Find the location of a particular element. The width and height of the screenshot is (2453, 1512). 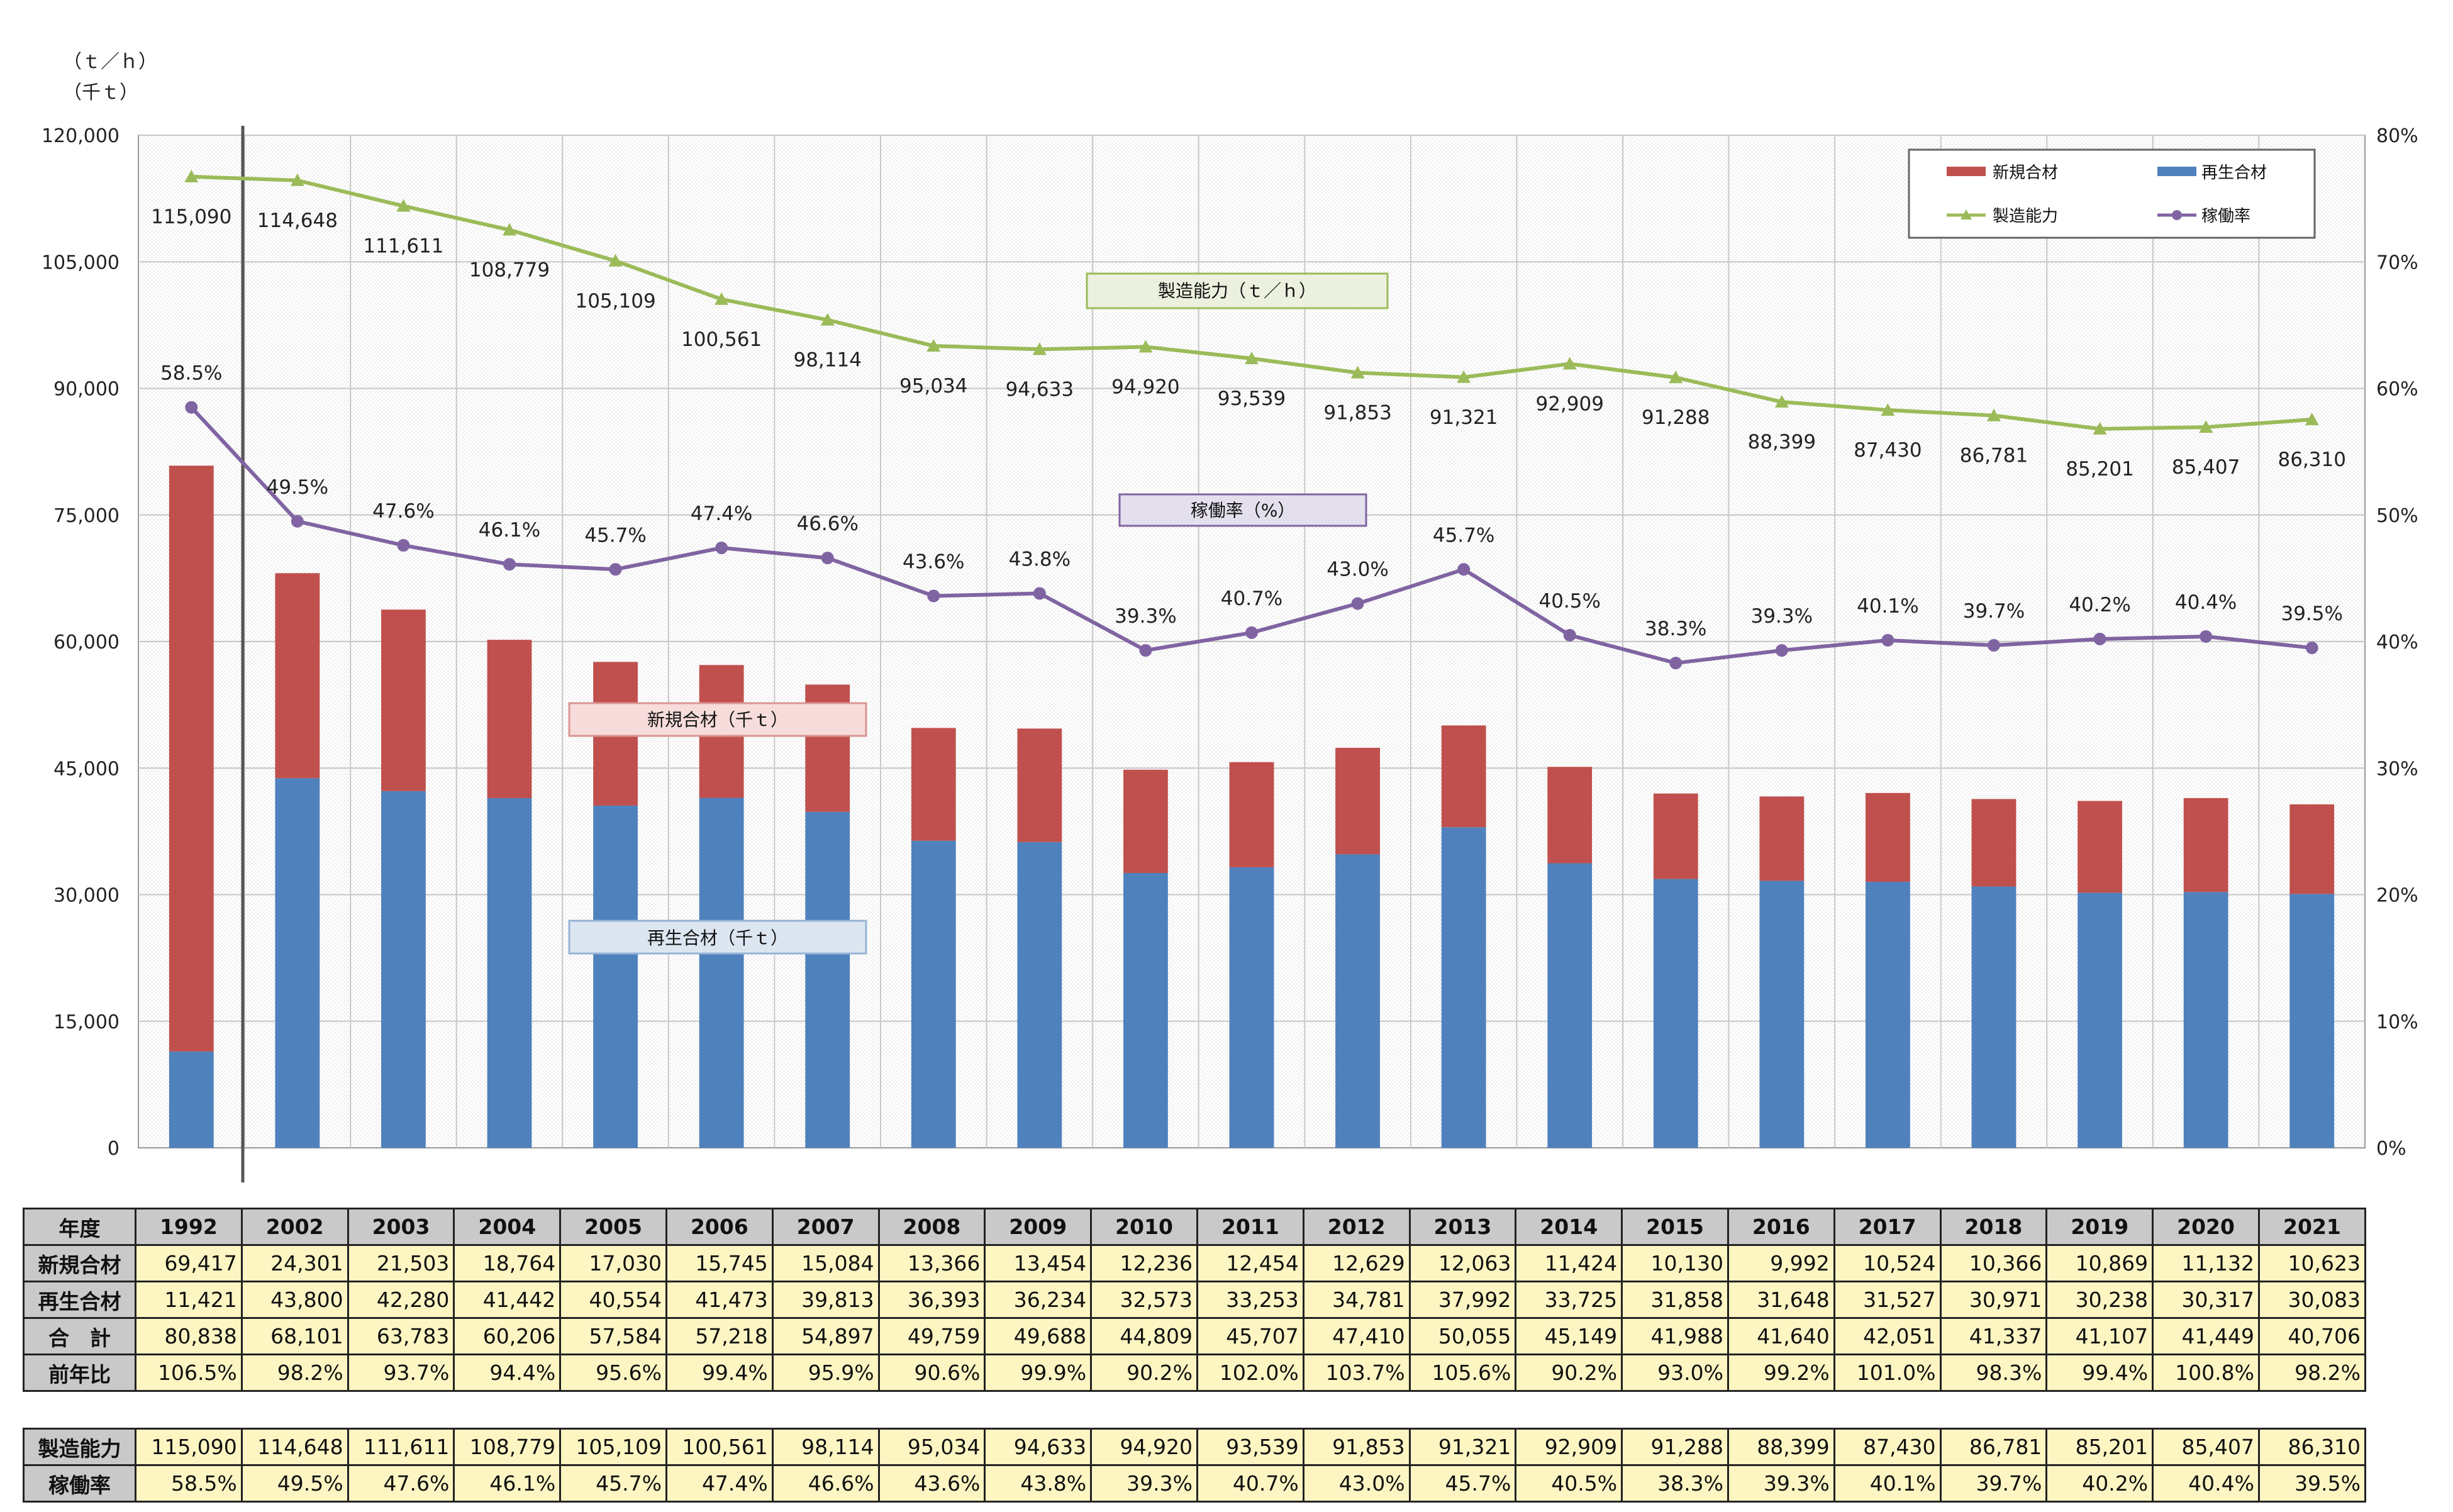

table-cell: 115,090 is located at coordinates (189, 1447).